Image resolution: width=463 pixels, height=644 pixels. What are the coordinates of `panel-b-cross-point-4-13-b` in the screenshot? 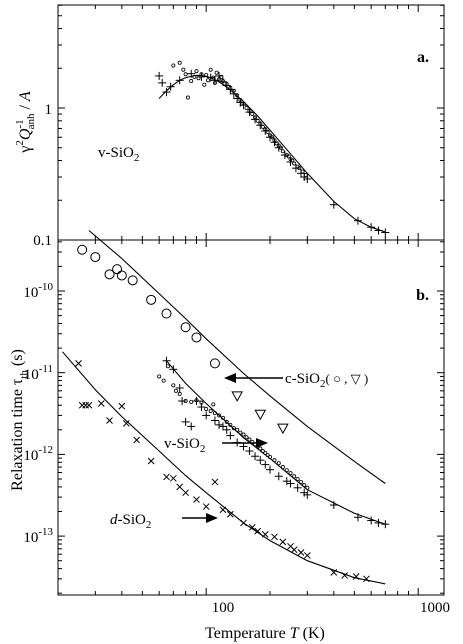 It's located at (185, 493).